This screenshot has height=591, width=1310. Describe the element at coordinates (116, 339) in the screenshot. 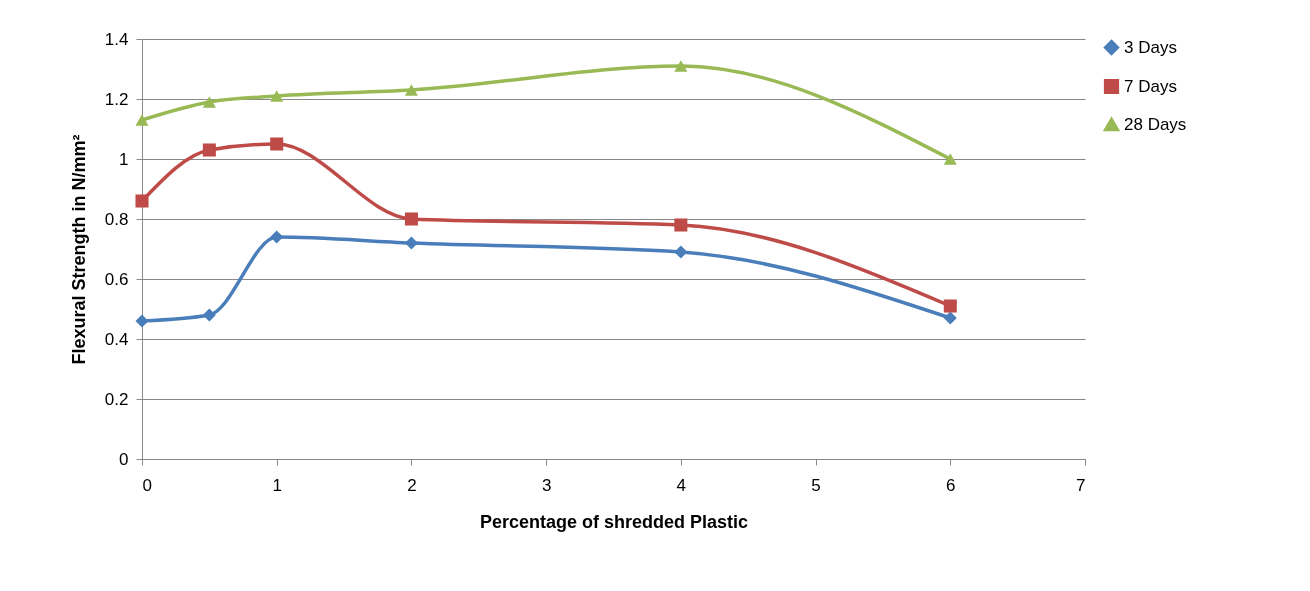

I see `y-tick-label: 0.4` at that location.